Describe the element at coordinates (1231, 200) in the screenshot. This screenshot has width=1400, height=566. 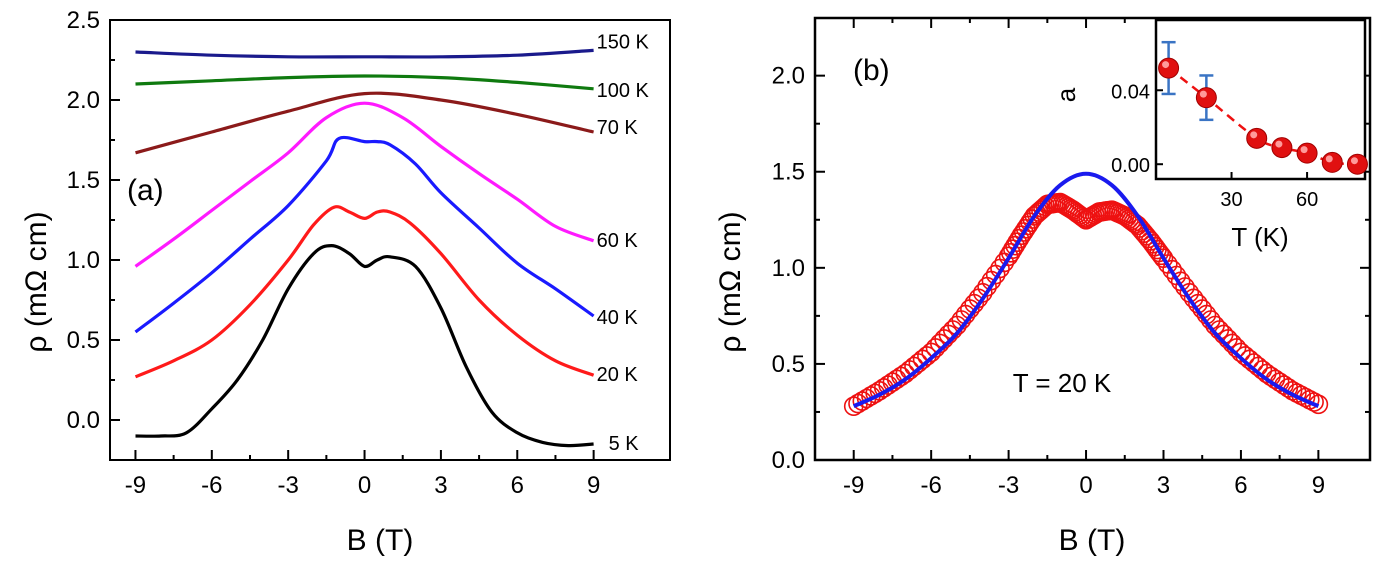
I see `inset-x-tick-label: 30` at that location.